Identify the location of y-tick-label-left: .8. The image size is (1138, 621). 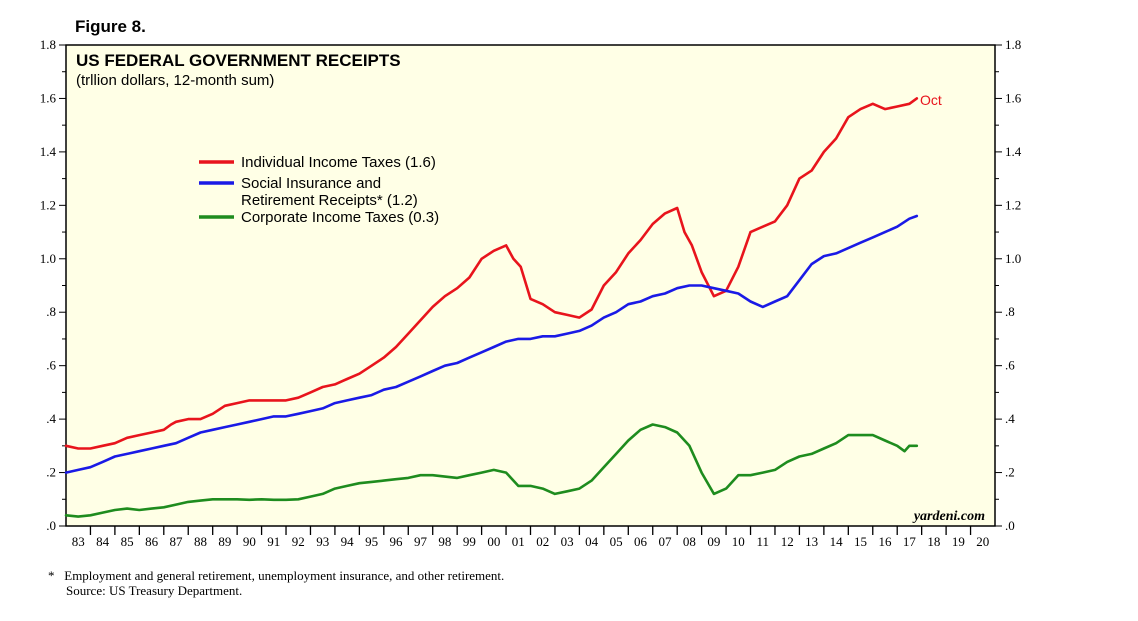
(51, 311).